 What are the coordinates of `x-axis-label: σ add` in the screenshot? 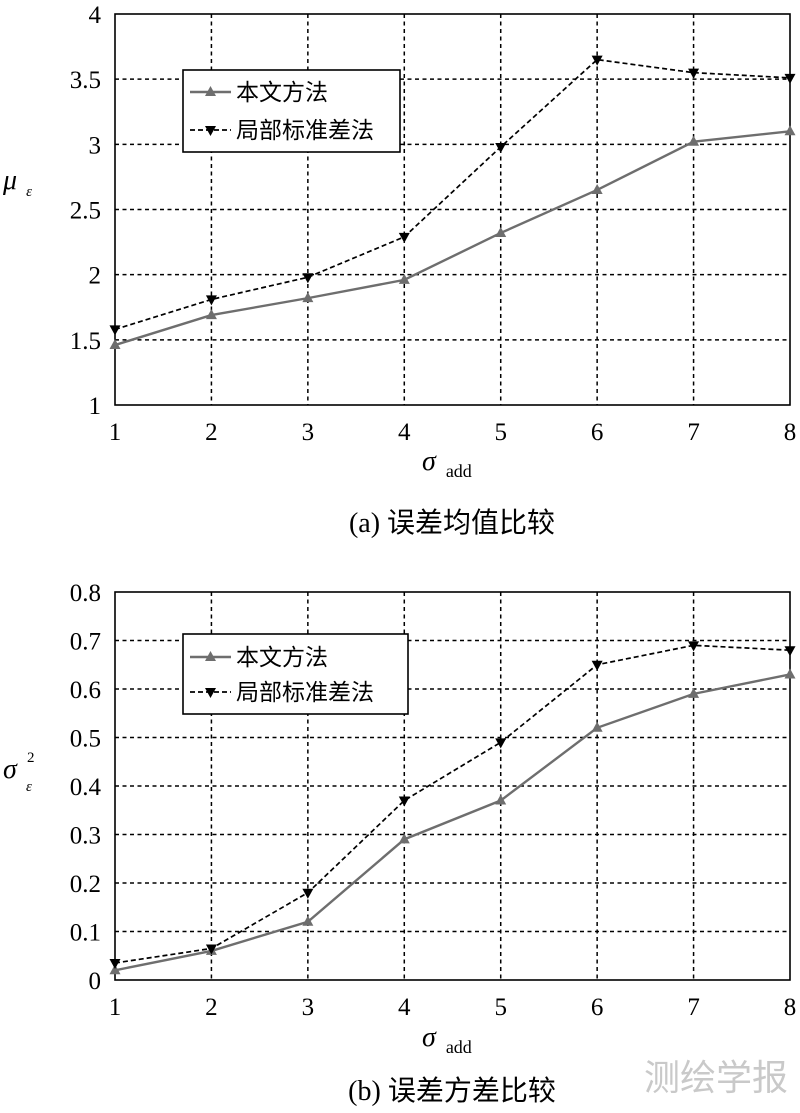 It's located at (447, 463).